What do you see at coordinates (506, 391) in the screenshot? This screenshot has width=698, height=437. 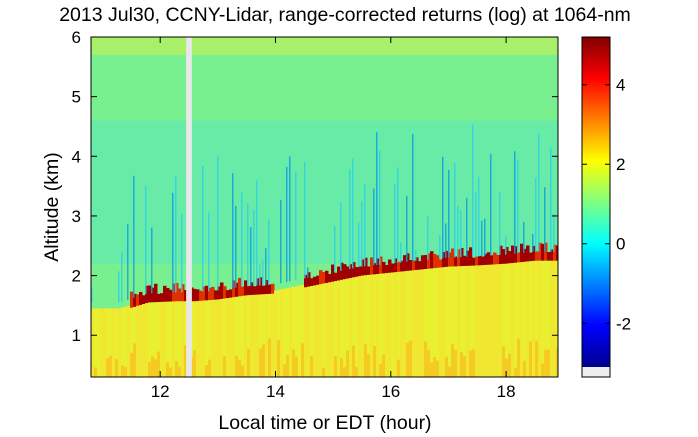 I see `x-tick-label: 18` at bounding box center [506, 391].